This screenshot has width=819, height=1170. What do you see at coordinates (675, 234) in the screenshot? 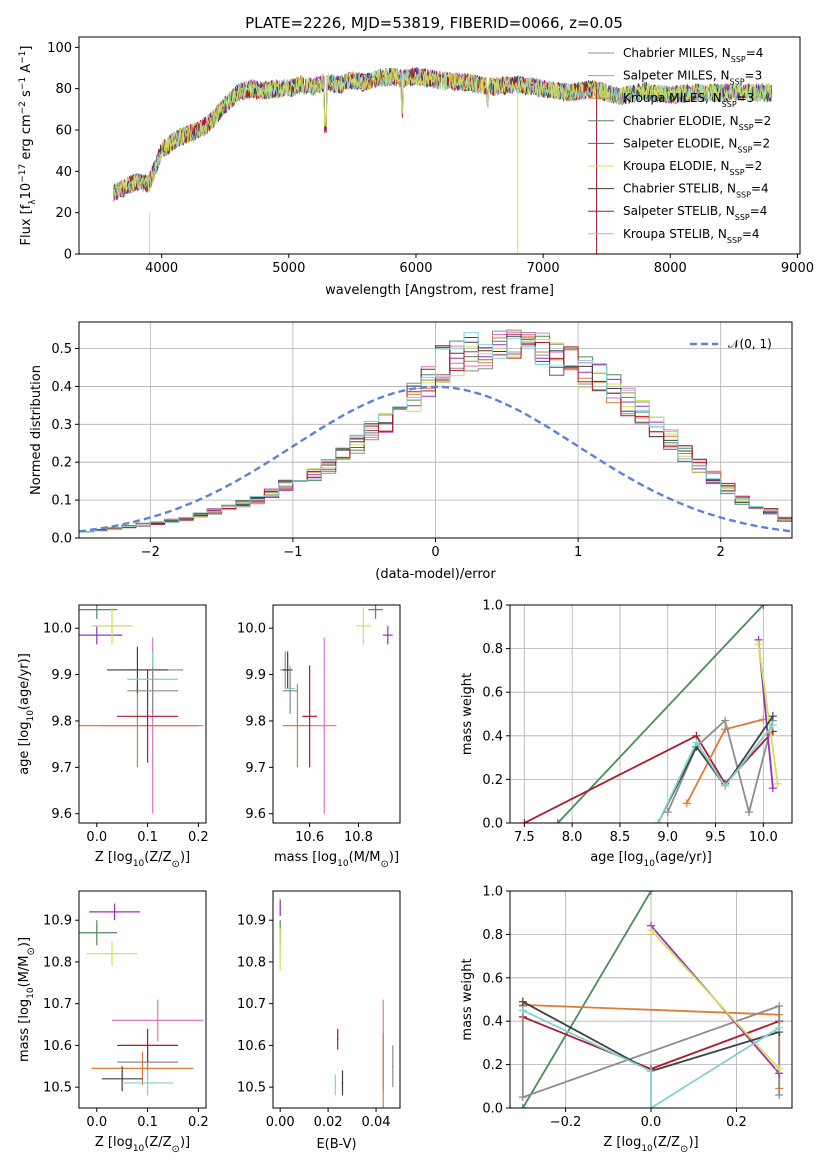
I see `legend-text: Kroupa STELIB, N` at bounding box center [675, 234].